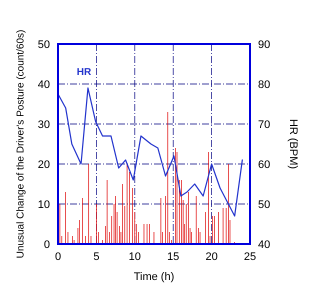  What do you see at coordinates (264, 44) in the screenshot?
I see `y2-tick-label: 90` at bounding box center [264, 44].